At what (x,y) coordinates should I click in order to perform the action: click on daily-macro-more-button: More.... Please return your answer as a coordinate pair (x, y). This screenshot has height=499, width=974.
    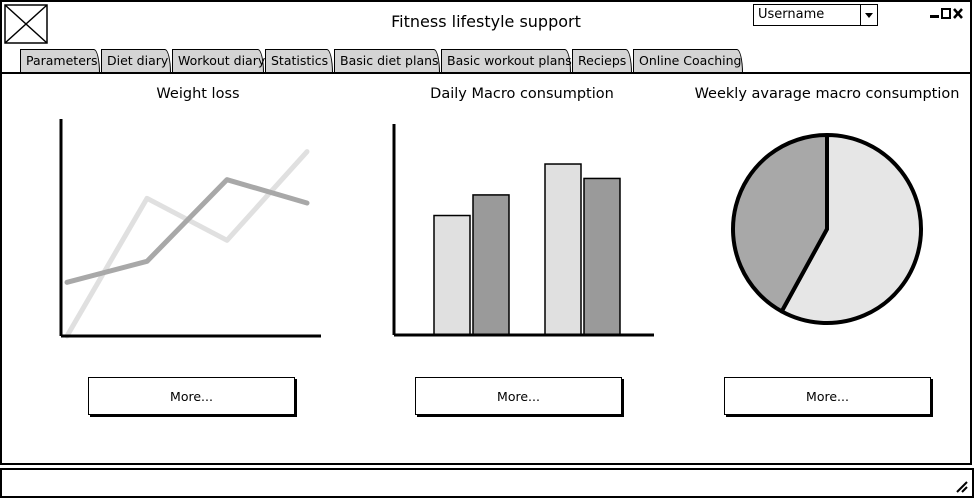
    Looking at the image, I should click on (518, 396).